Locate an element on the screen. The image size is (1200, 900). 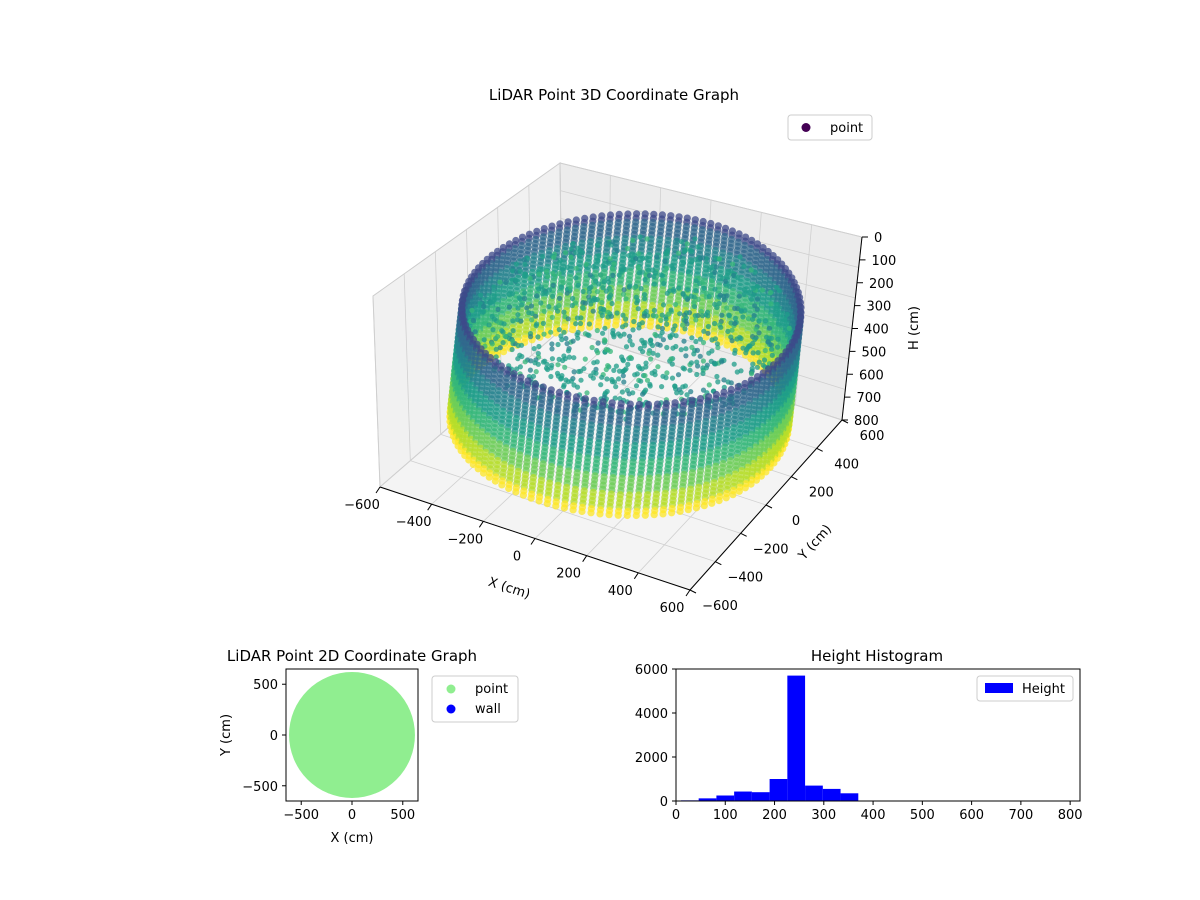
x-tick-label: −200 is located at coordinates (465, 539).